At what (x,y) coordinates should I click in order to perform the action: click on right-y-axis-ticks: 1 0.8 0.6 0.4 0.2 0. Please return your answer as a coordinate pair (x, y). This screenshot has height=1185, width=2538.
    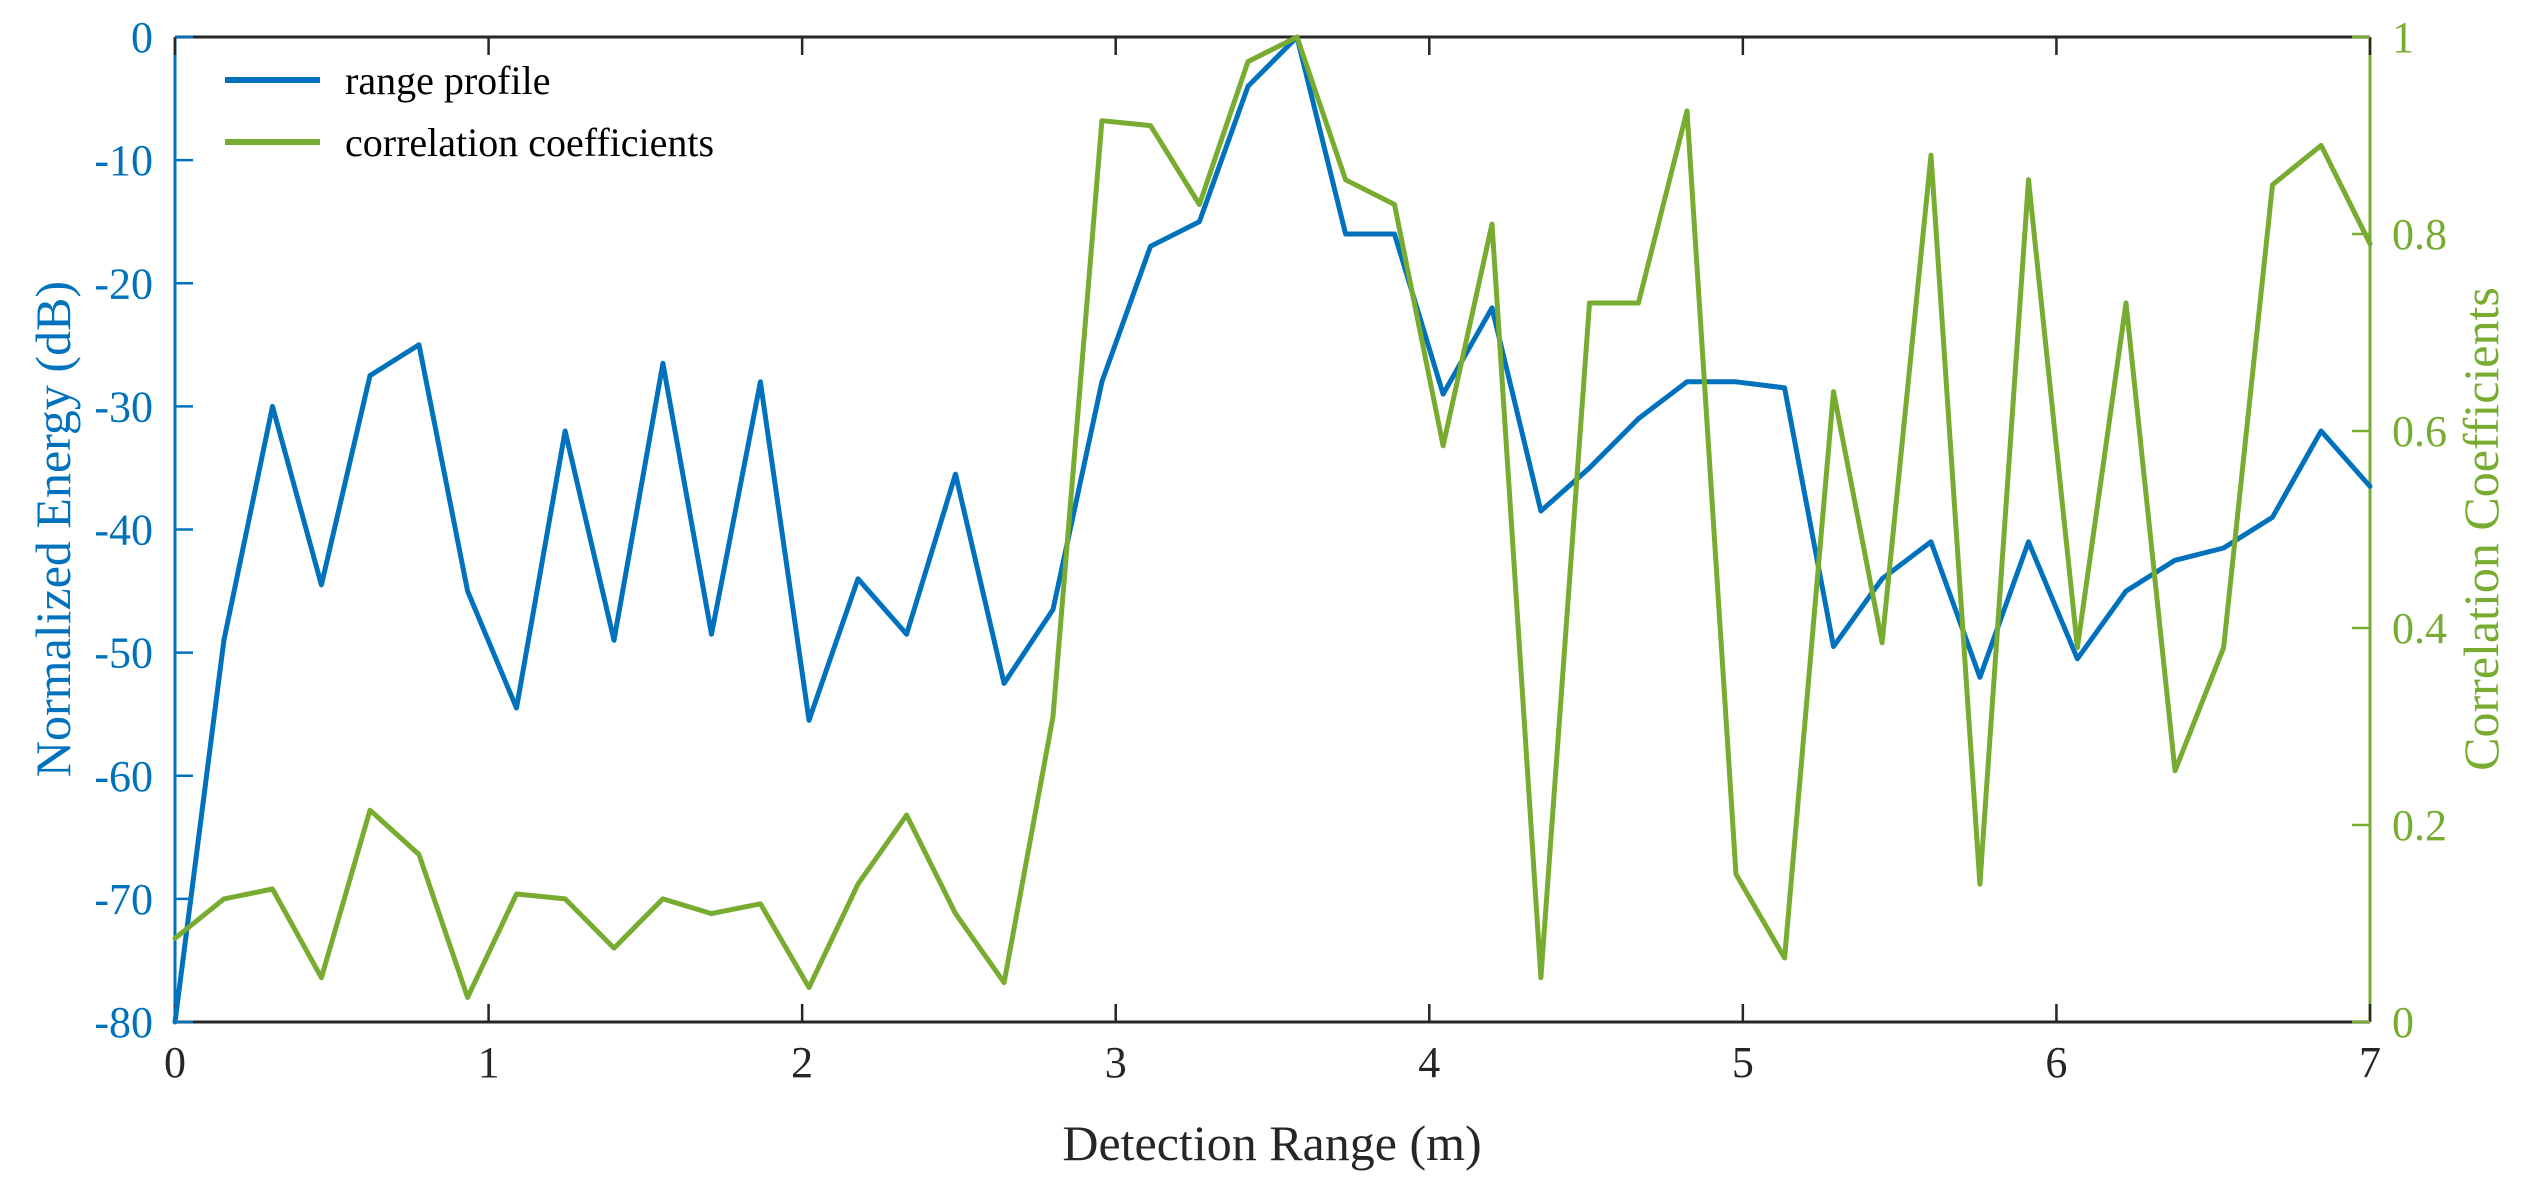
    Looking at the image, I should click on (2399, 530).